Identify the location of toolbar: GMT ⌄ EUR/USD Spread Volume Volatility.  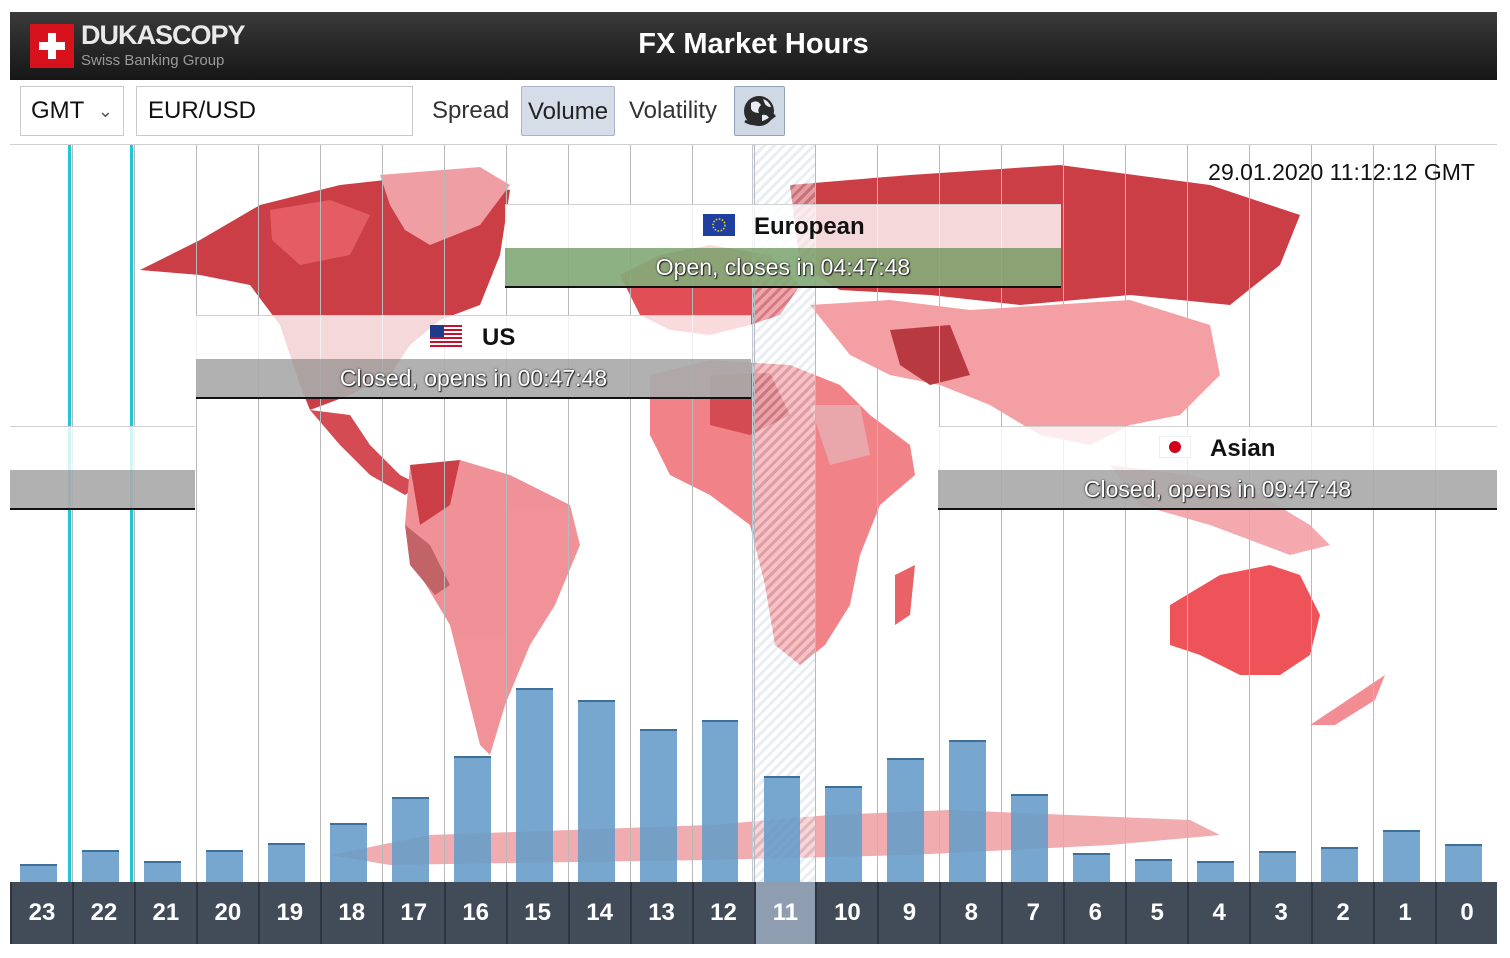
(753, 112).